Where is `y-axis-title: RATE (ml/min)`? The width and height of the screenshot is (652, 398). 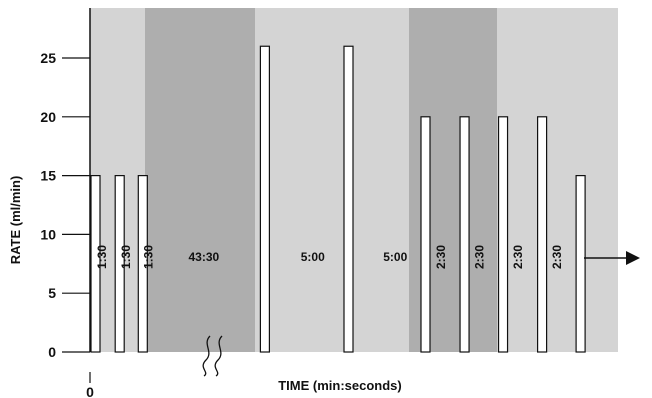
y-axis-title: RATE (ml/min) is located at coordinates (15, 220).